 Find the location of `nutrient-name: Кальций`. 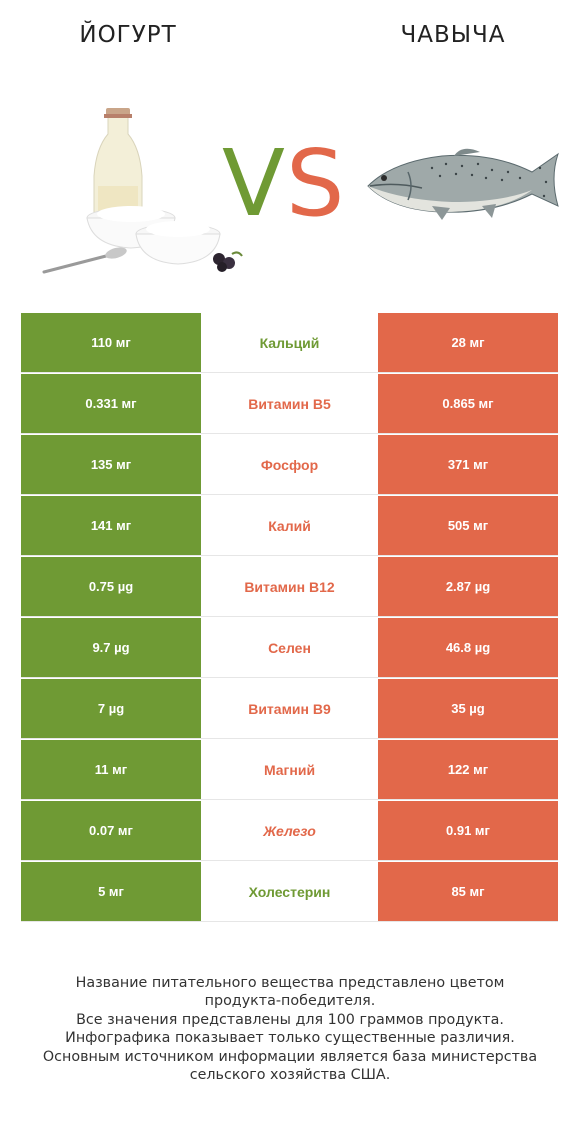

nutrient-name: Кальций is located at coordinates (289, 342).